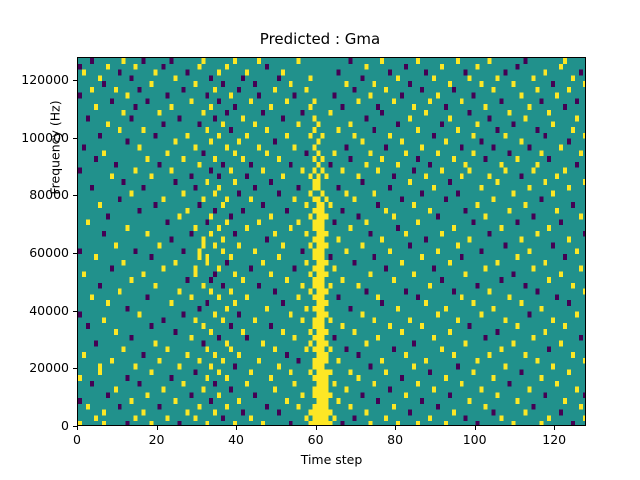  I want to click on x-tick-label: 120, so click(554, 439).